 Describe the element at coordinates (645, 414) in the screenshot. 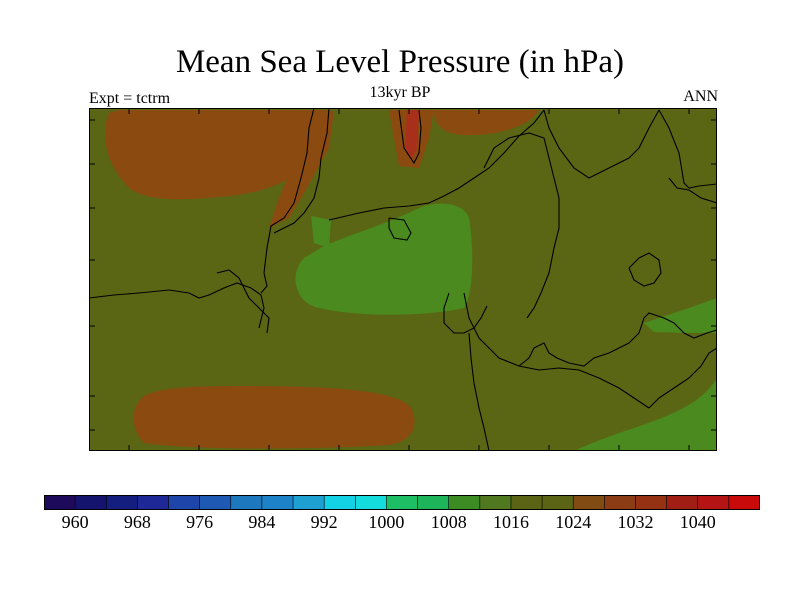

I see `low-pressure-region-southeast` at that location.